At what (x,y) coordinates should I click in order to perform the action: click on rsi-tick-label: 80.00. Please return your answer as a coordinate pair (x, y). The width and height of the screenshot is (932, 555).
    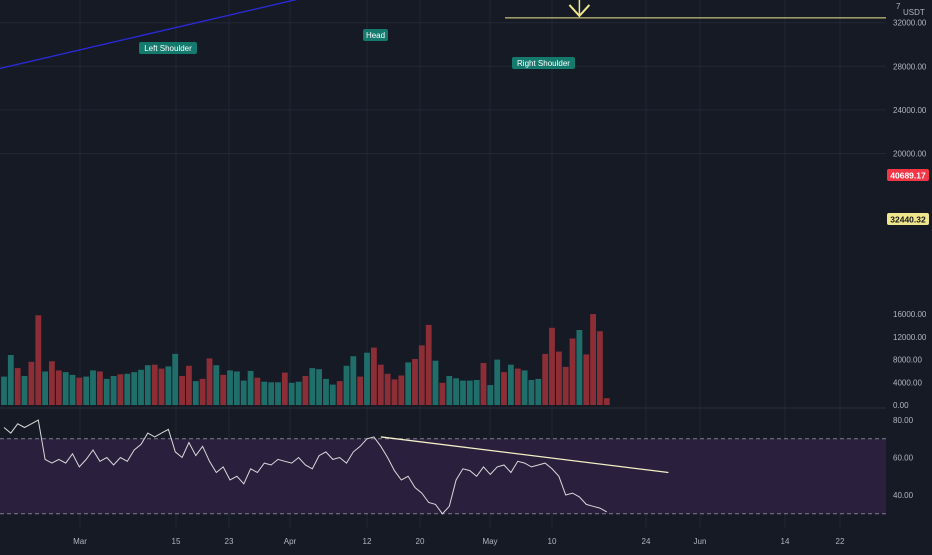
    Looking at the image, I should click on (903, 420).